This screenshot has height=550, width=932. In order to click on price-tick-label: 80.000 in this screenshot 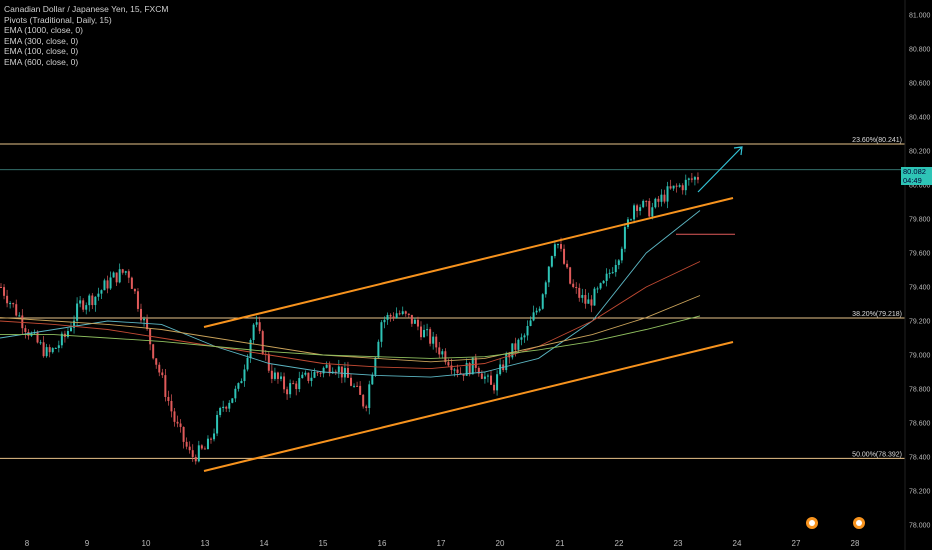, I will do `click(920, 186)`.